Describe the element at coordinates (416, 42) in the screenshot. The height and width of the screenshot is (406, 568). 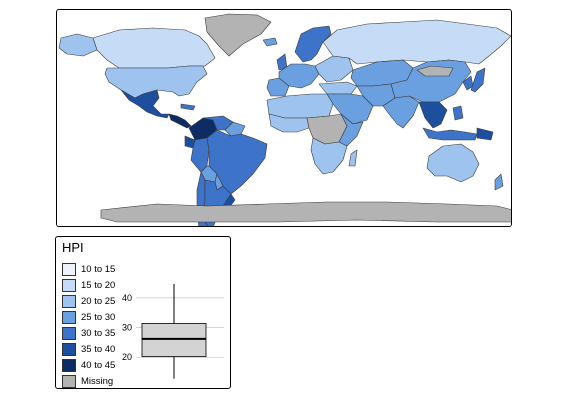
I see `russia` at that location.